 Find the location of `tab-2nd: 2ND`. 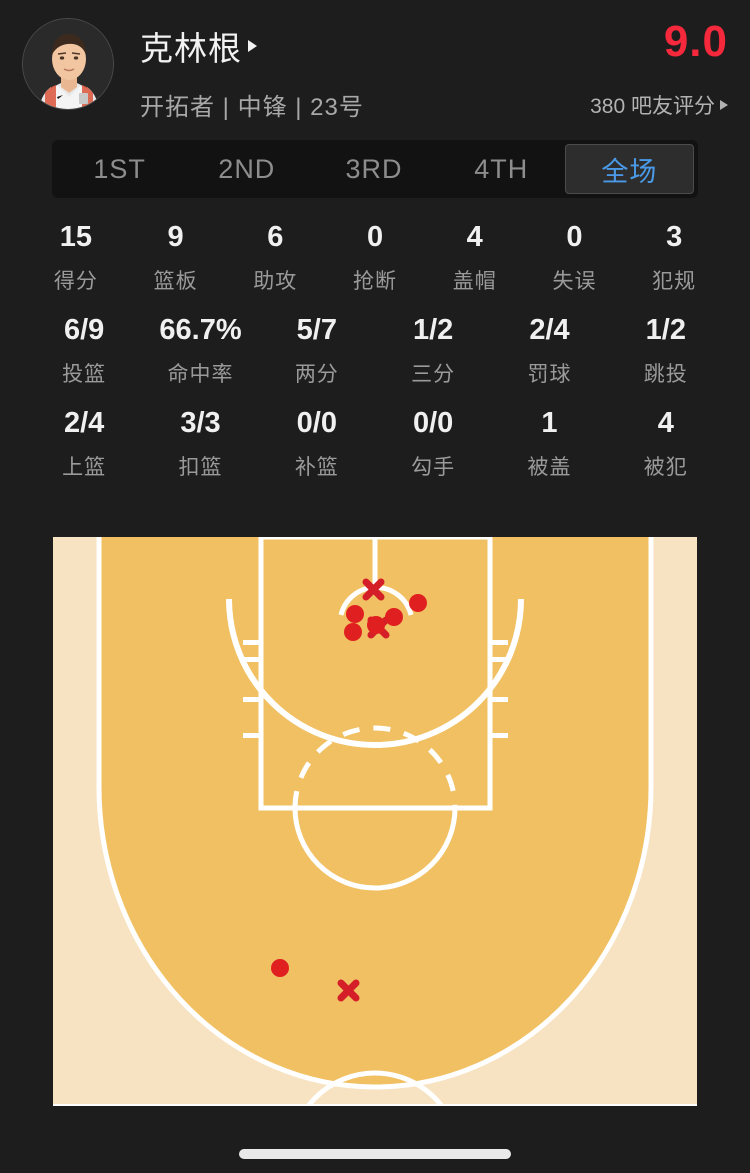

tab-2nd: 2ND is located at coordinates (247, 168).